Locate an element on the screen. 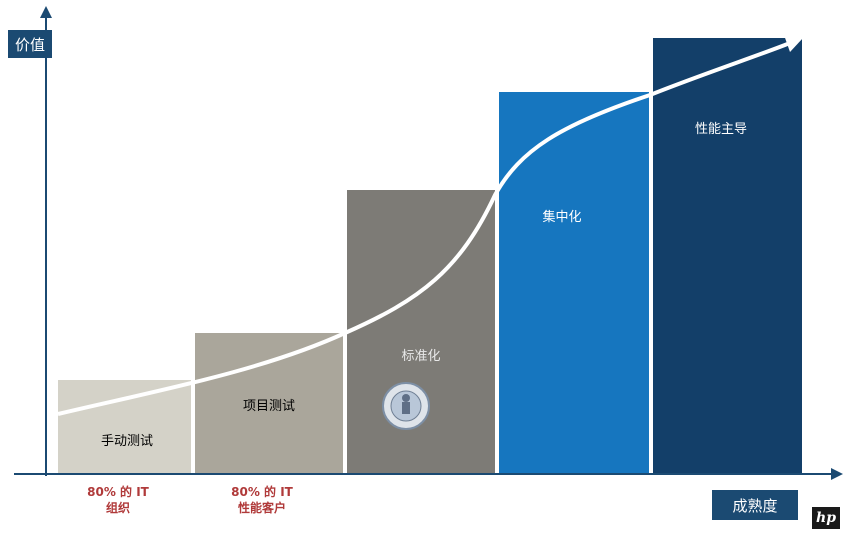 This screenshot has width=851, height=533. note-it-org-line1: 80% 的 IT is located at coordinates (118, 492).